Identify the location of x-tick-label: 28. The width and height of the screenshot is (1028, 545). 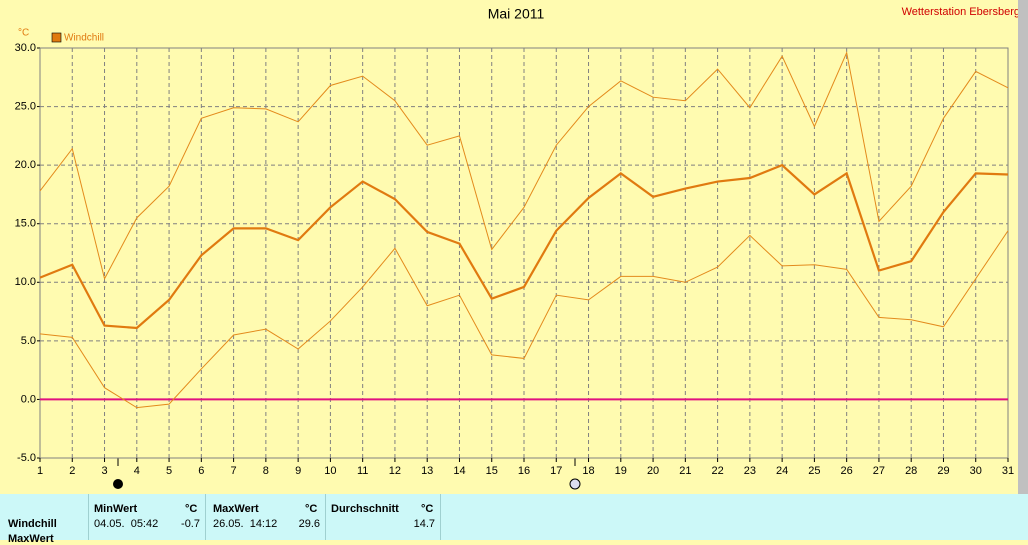
(911, 471).